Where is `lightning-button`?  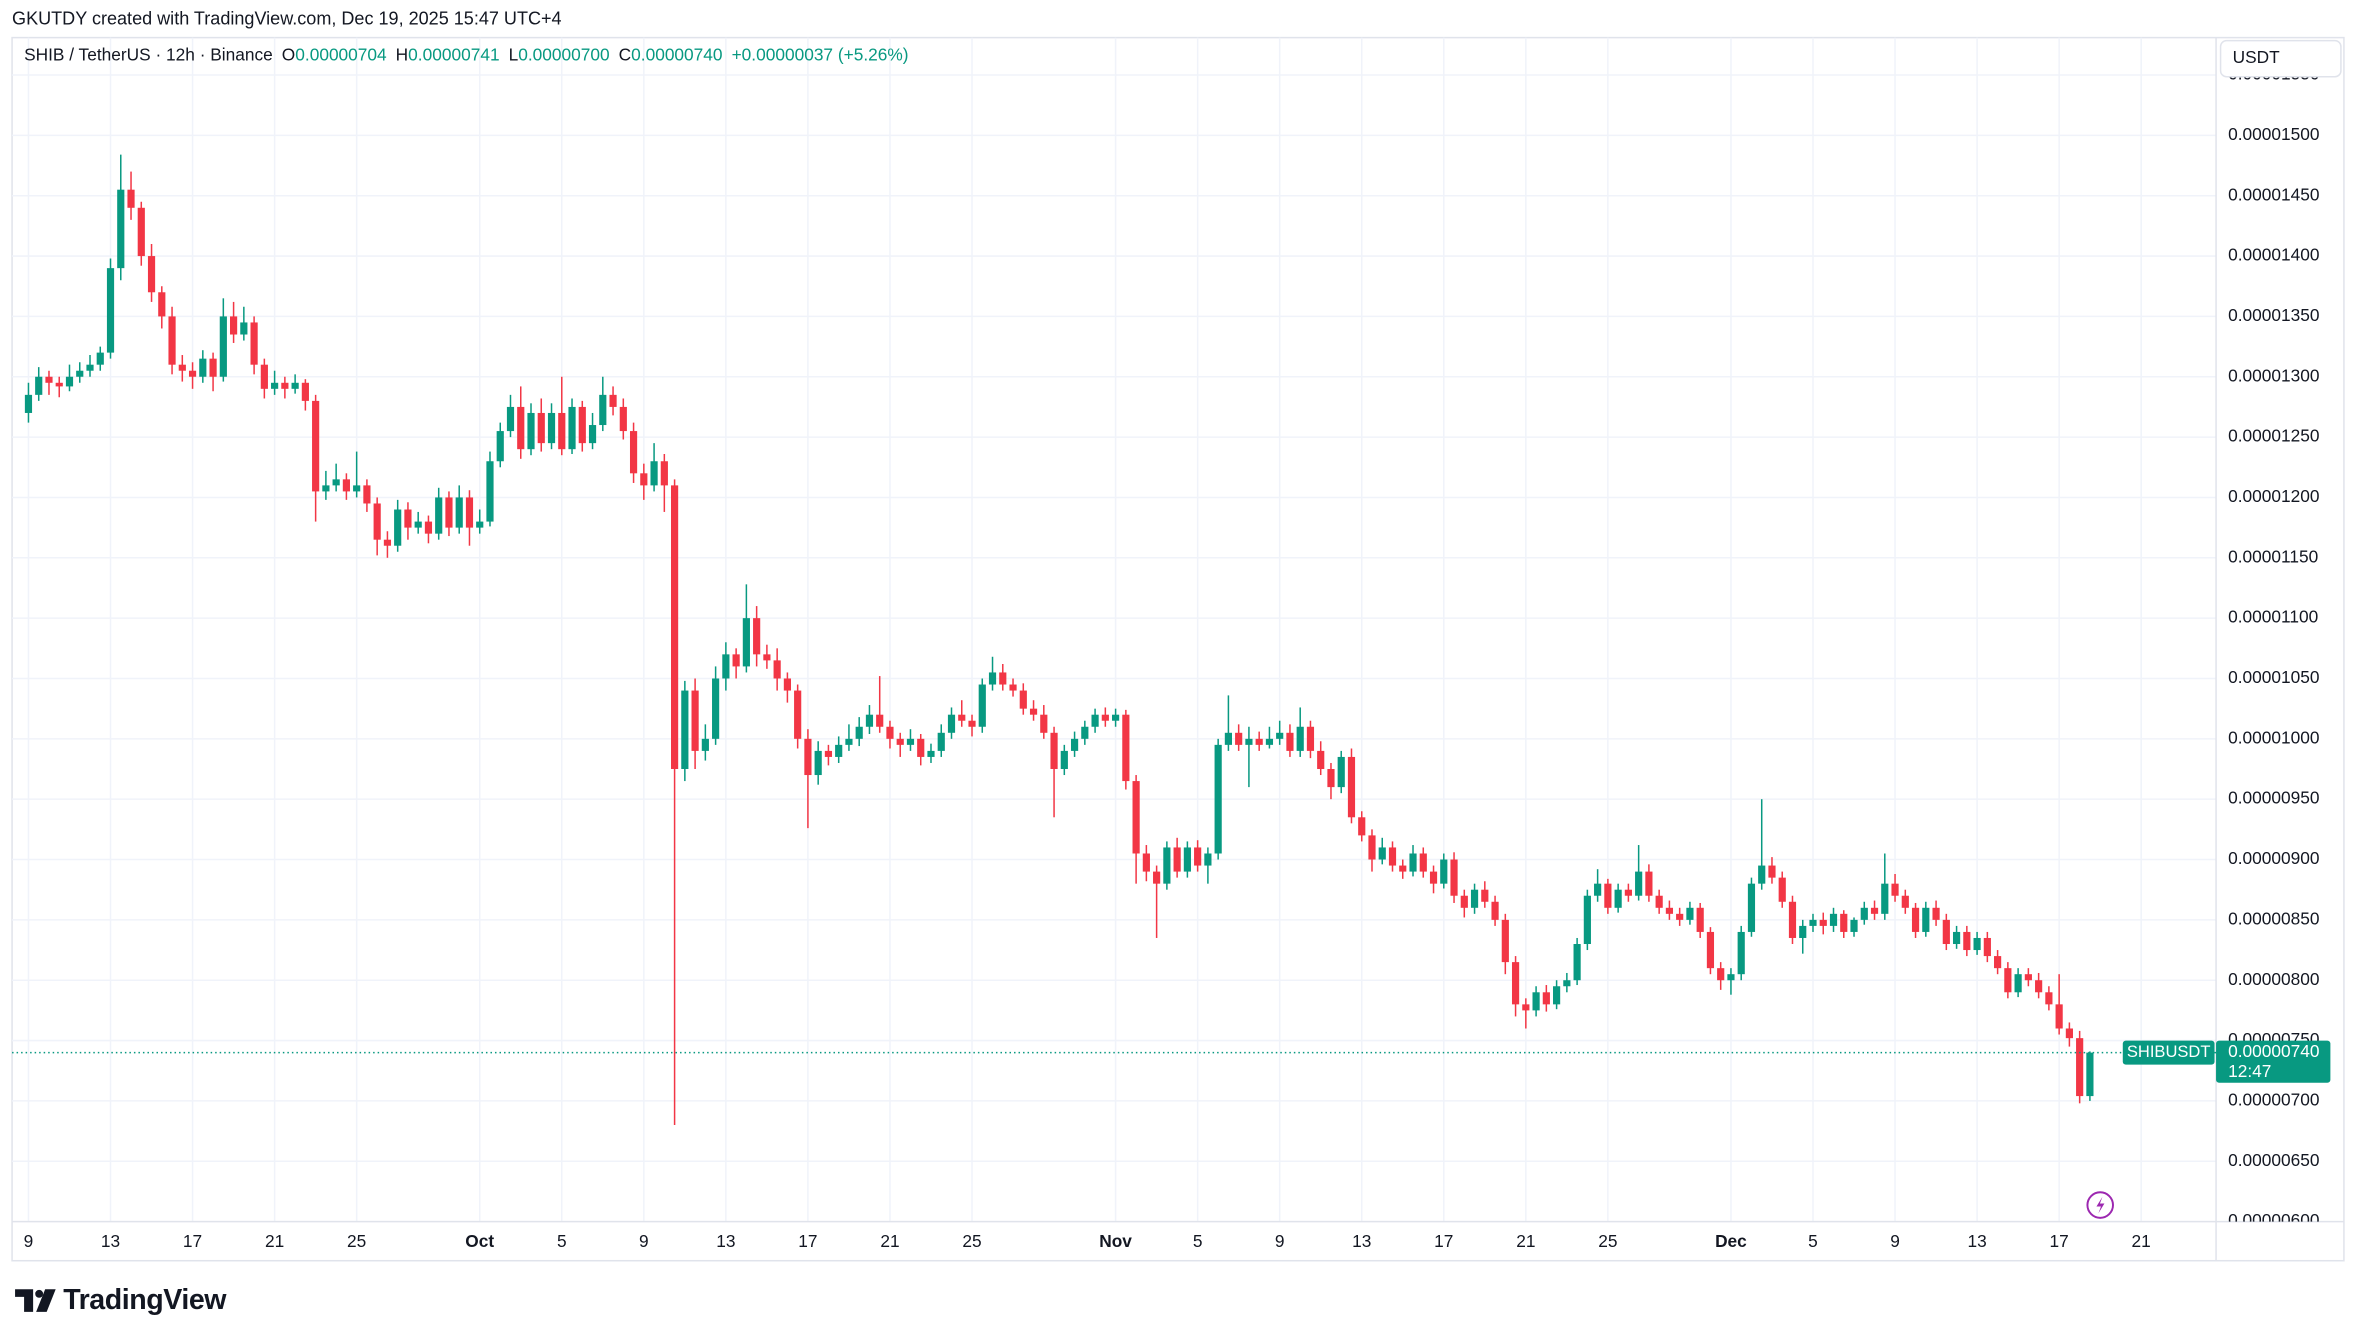
lightning-button is located at coordinates (2100, 1205).